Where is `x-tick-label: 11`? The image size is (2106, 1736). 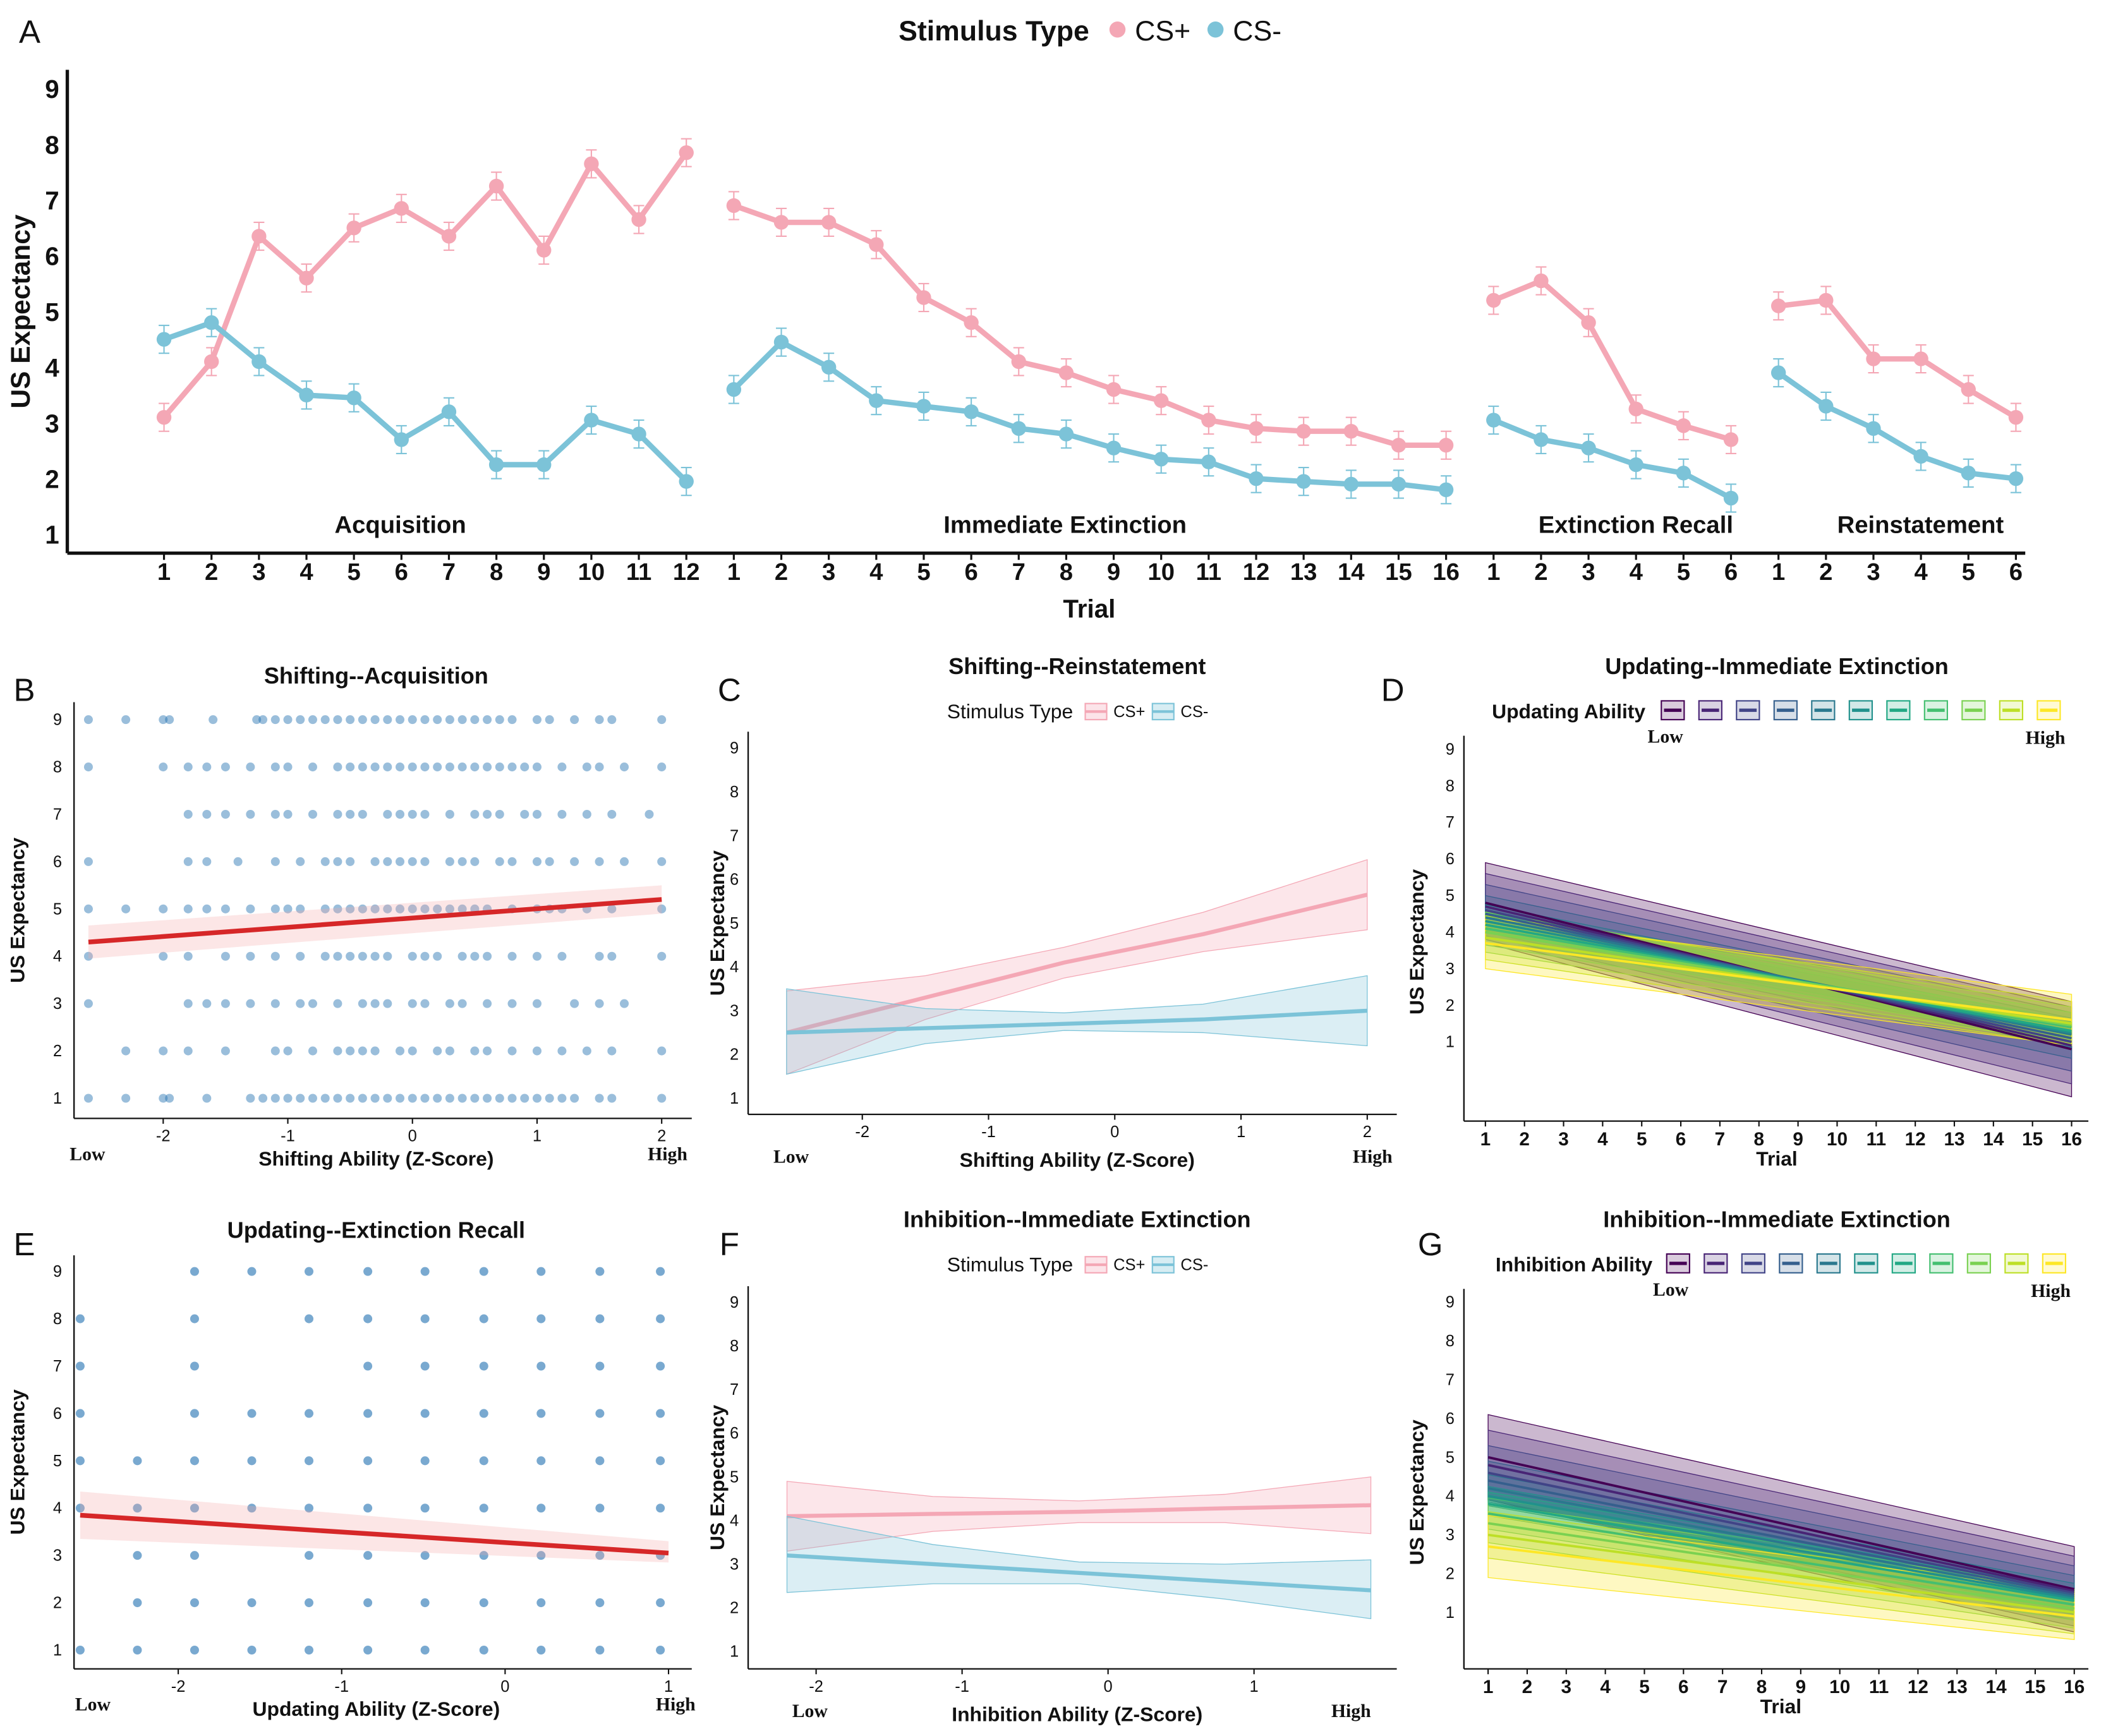
x-tick-label: 11 is located at coordinates (1208, 572).